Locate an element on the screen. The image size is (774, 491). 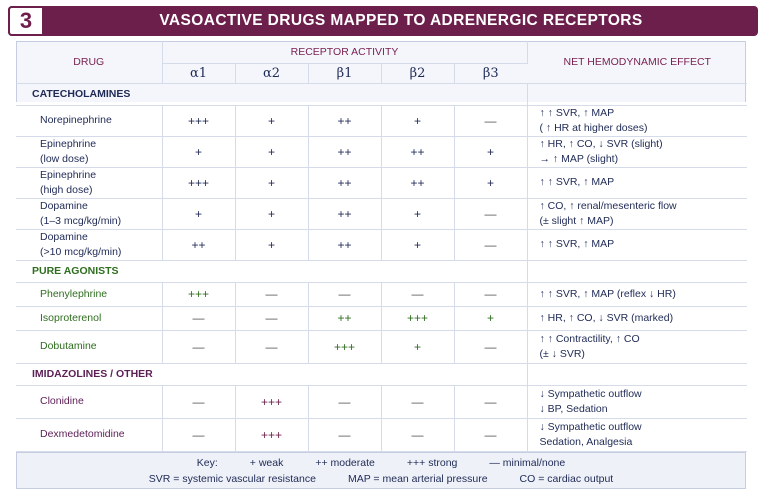
drug-name-line: (high dose) is located at coordinates (66, 189).